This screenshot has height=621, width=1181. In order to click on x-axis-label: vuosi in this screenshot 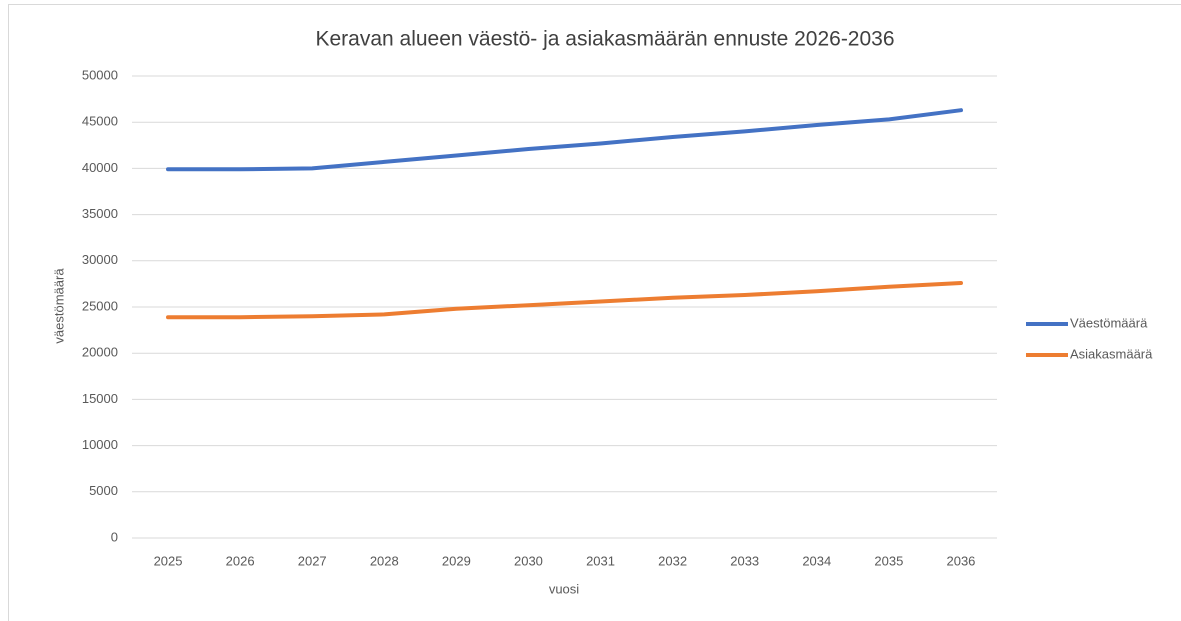, I will do `click(564, 588)`.